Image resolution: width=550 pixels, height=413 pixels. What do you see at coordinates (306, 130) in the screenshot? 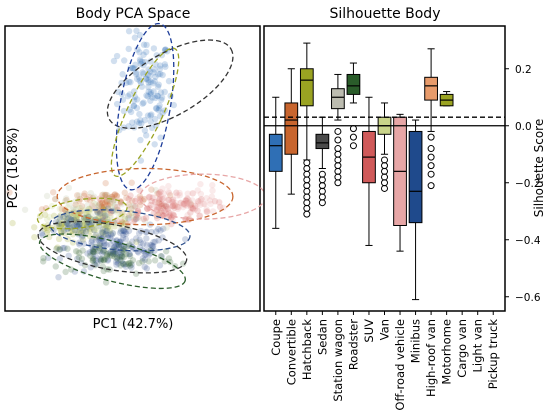
I see `box-hatchback` at bounding box center [306, 130].